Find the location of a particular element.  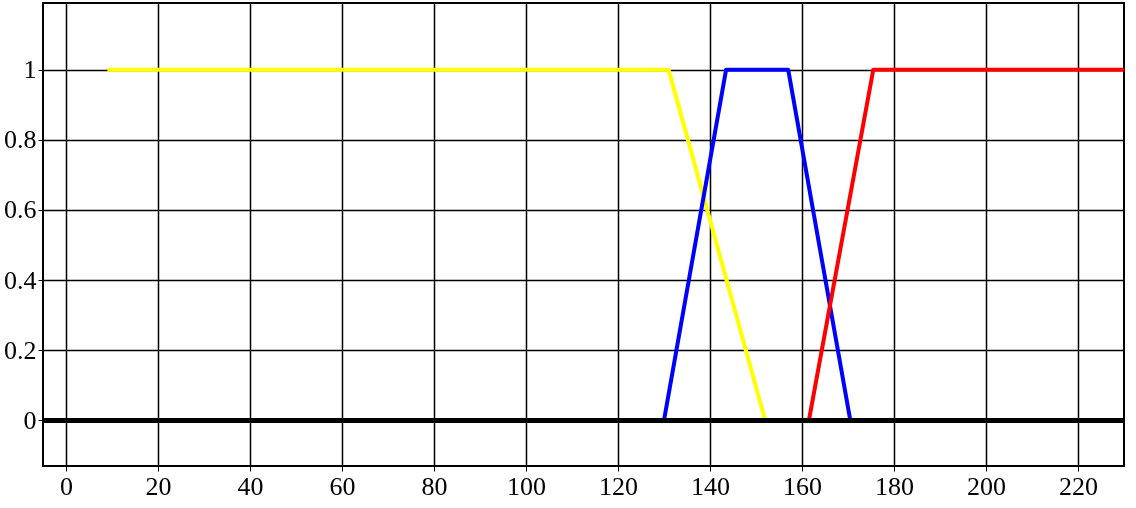

x-tick-label: 20 is located at coordinates (158, 486).